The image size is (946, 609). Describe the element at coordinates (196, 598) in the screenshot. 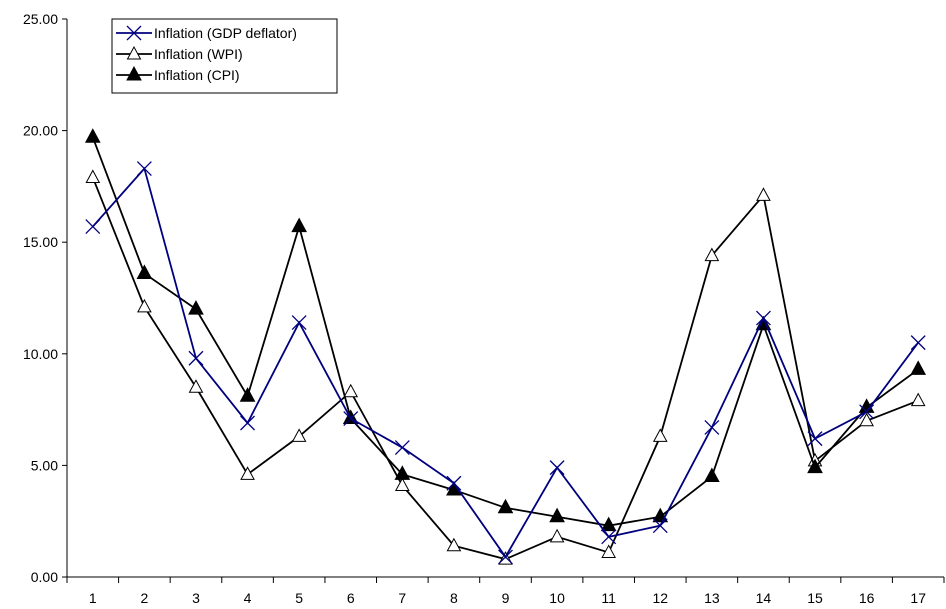

I see `x-tick-label: 3` at that location.